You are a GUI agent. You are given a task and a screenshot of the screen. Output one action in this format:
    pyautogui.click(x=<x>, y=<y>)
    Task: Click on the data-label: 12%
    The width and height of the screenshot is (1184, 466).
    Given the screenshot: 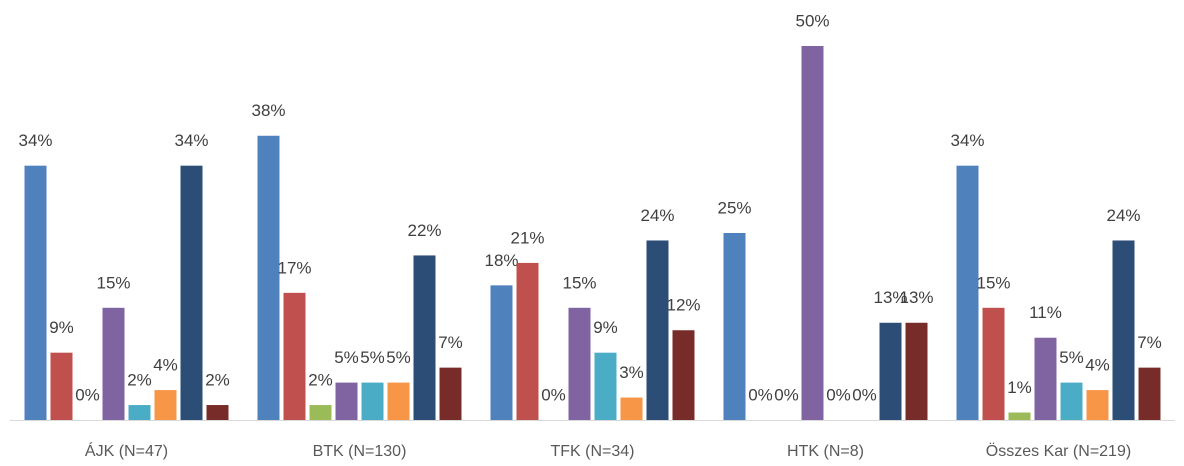 What is the action you would take?
    pyautogui.click(x=683, y=305)
    